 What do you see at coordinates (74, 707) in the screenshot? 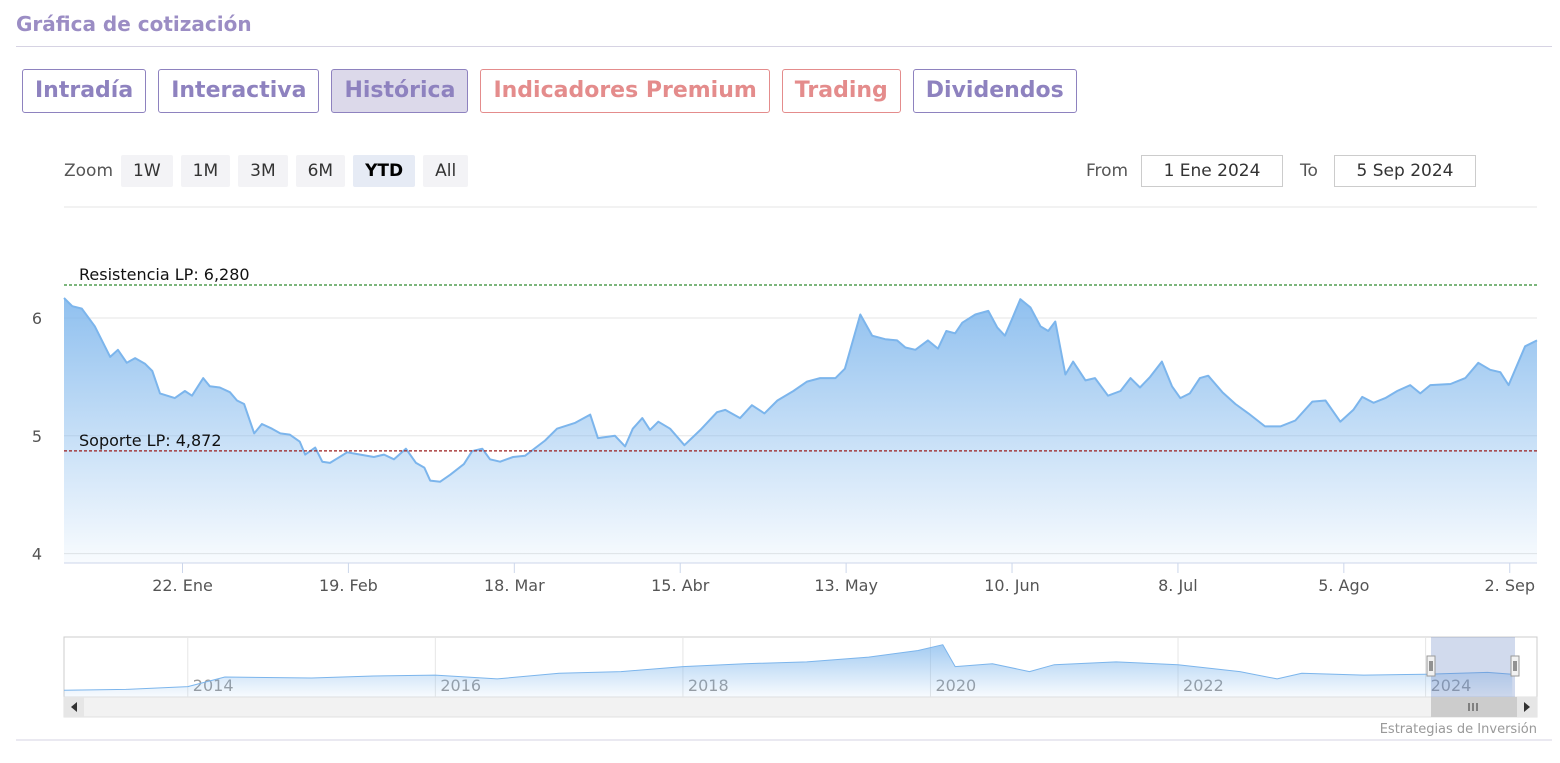
I see `arrow-left` at bounding box center [74, 707].